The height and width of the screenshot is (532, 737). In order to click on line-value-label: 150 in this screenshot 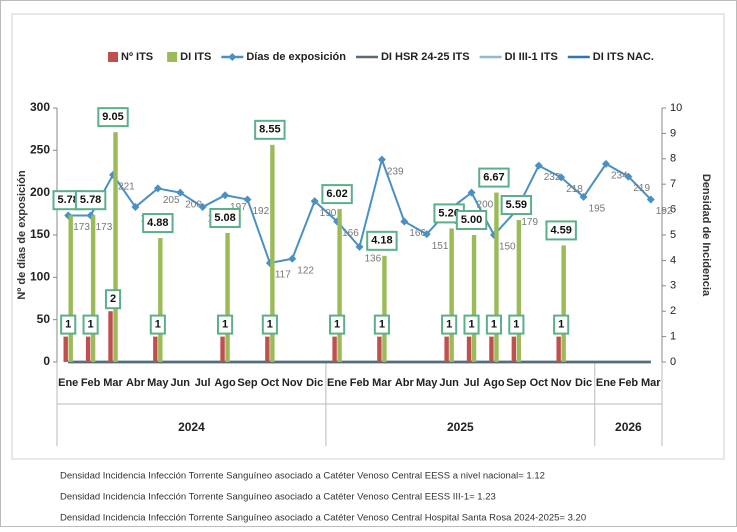, I will do `click(507, 247)`.